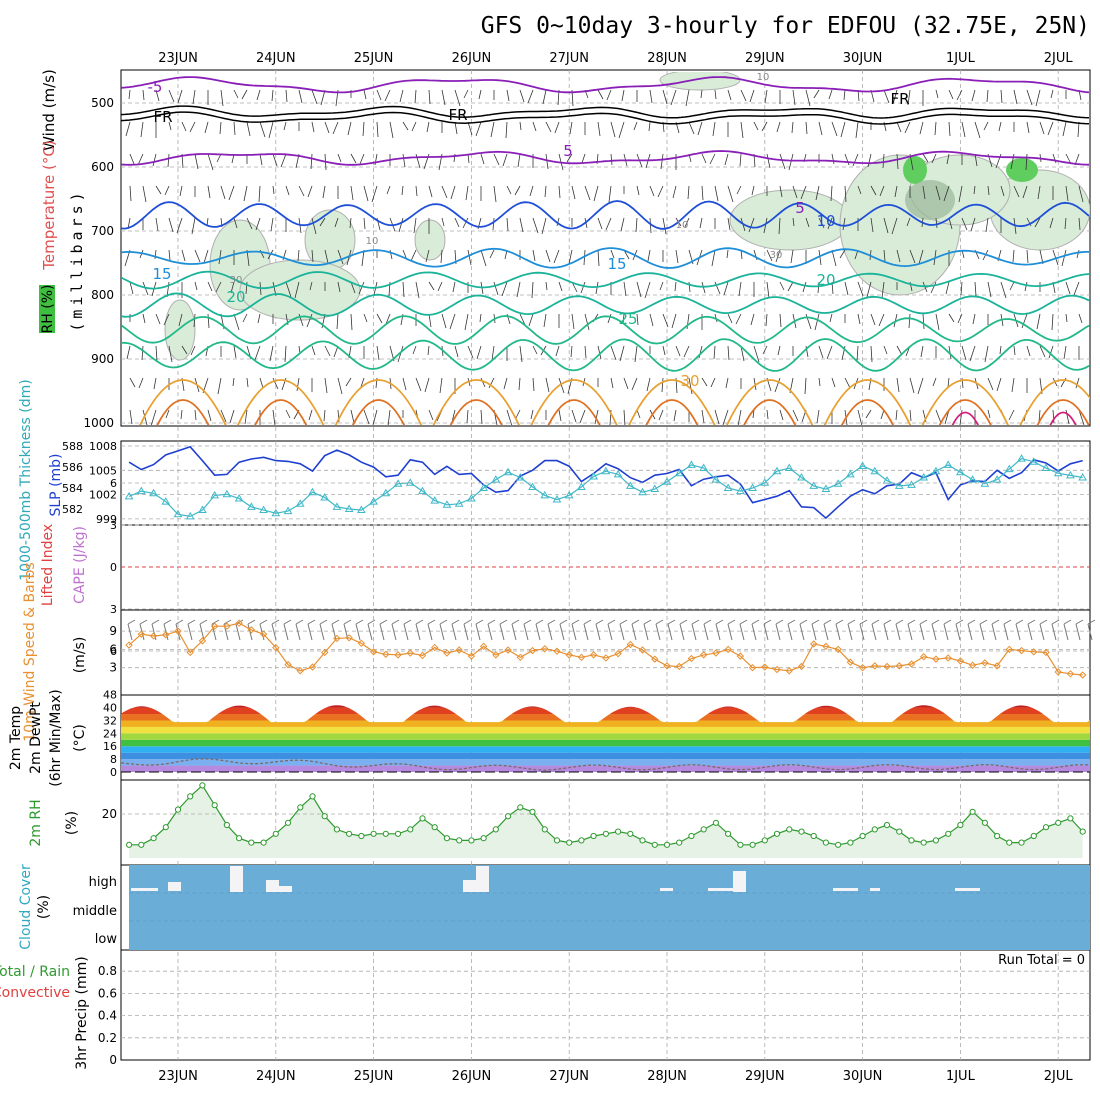 This screenshot has width=1100, height=1100. Describe the element at coordinates (667, 1076) in the screenshot. I see `date-label-bottom: 28JUN` at that location.